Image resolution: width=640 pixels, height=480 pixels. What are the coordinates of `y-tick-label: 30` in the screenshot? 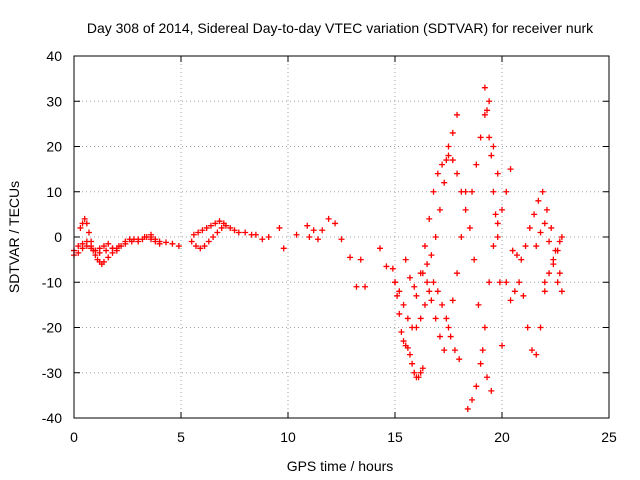 It's located at (54, 101).